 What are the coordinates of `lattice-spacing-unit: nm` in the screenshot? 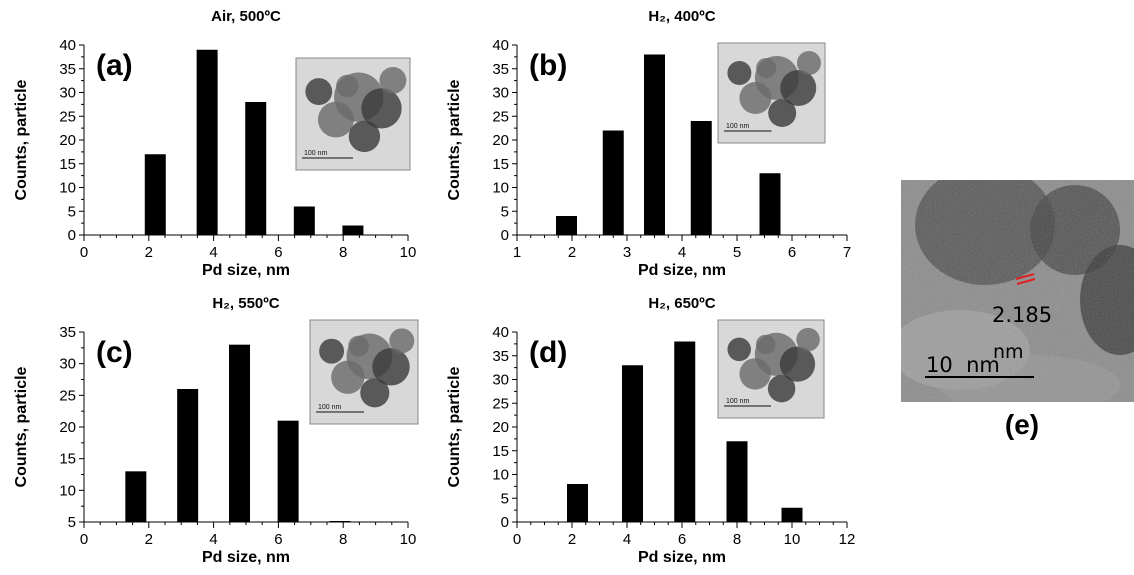 It's located at (1008, 352).